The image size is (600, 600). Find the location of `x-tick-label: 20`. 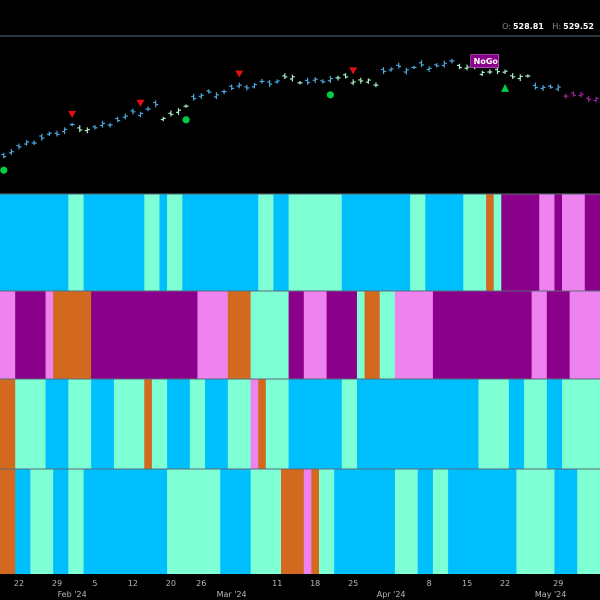

x-tick-label: 20 is located at coordinates (171, 583).